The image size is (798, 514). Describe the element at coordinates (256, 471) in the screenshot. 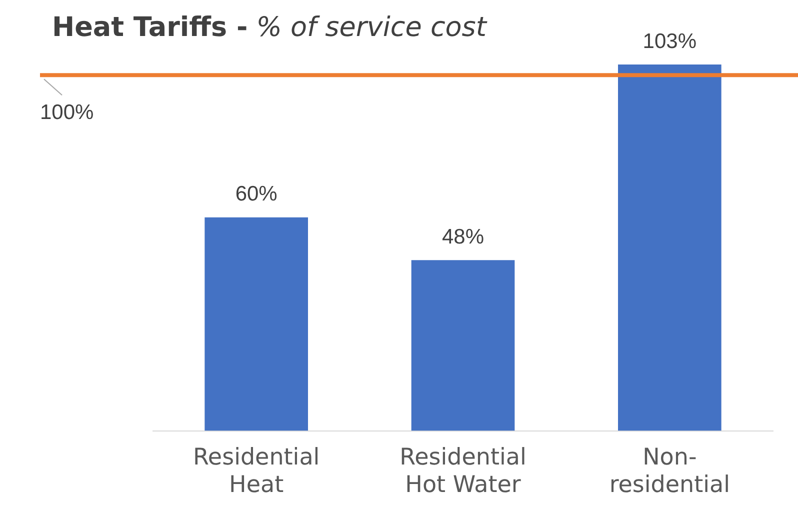

I see `x-tick-label: Residential Heat` at that location.